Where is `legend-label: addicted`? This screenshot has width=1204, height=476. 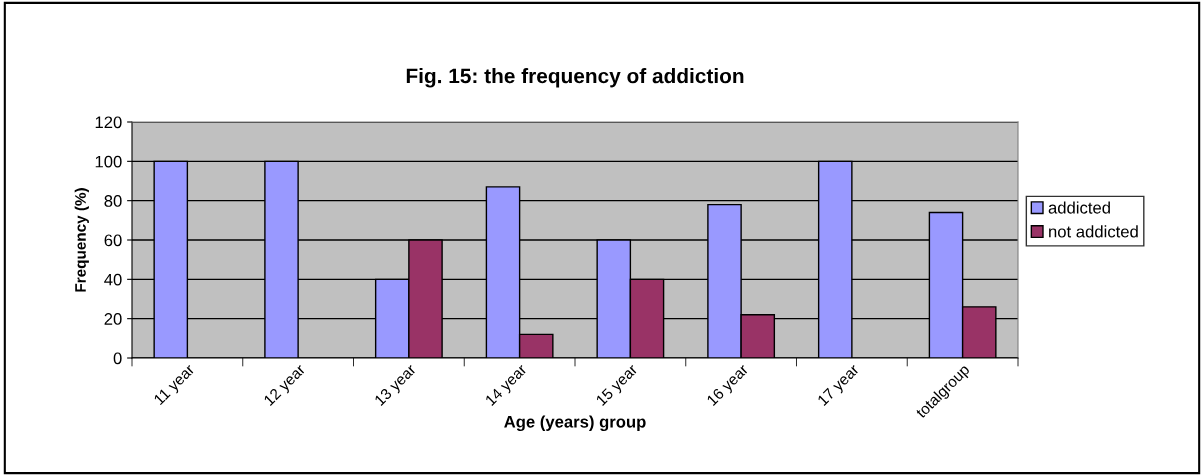
legend-label: addicted is located at coordinates (1079, 207).